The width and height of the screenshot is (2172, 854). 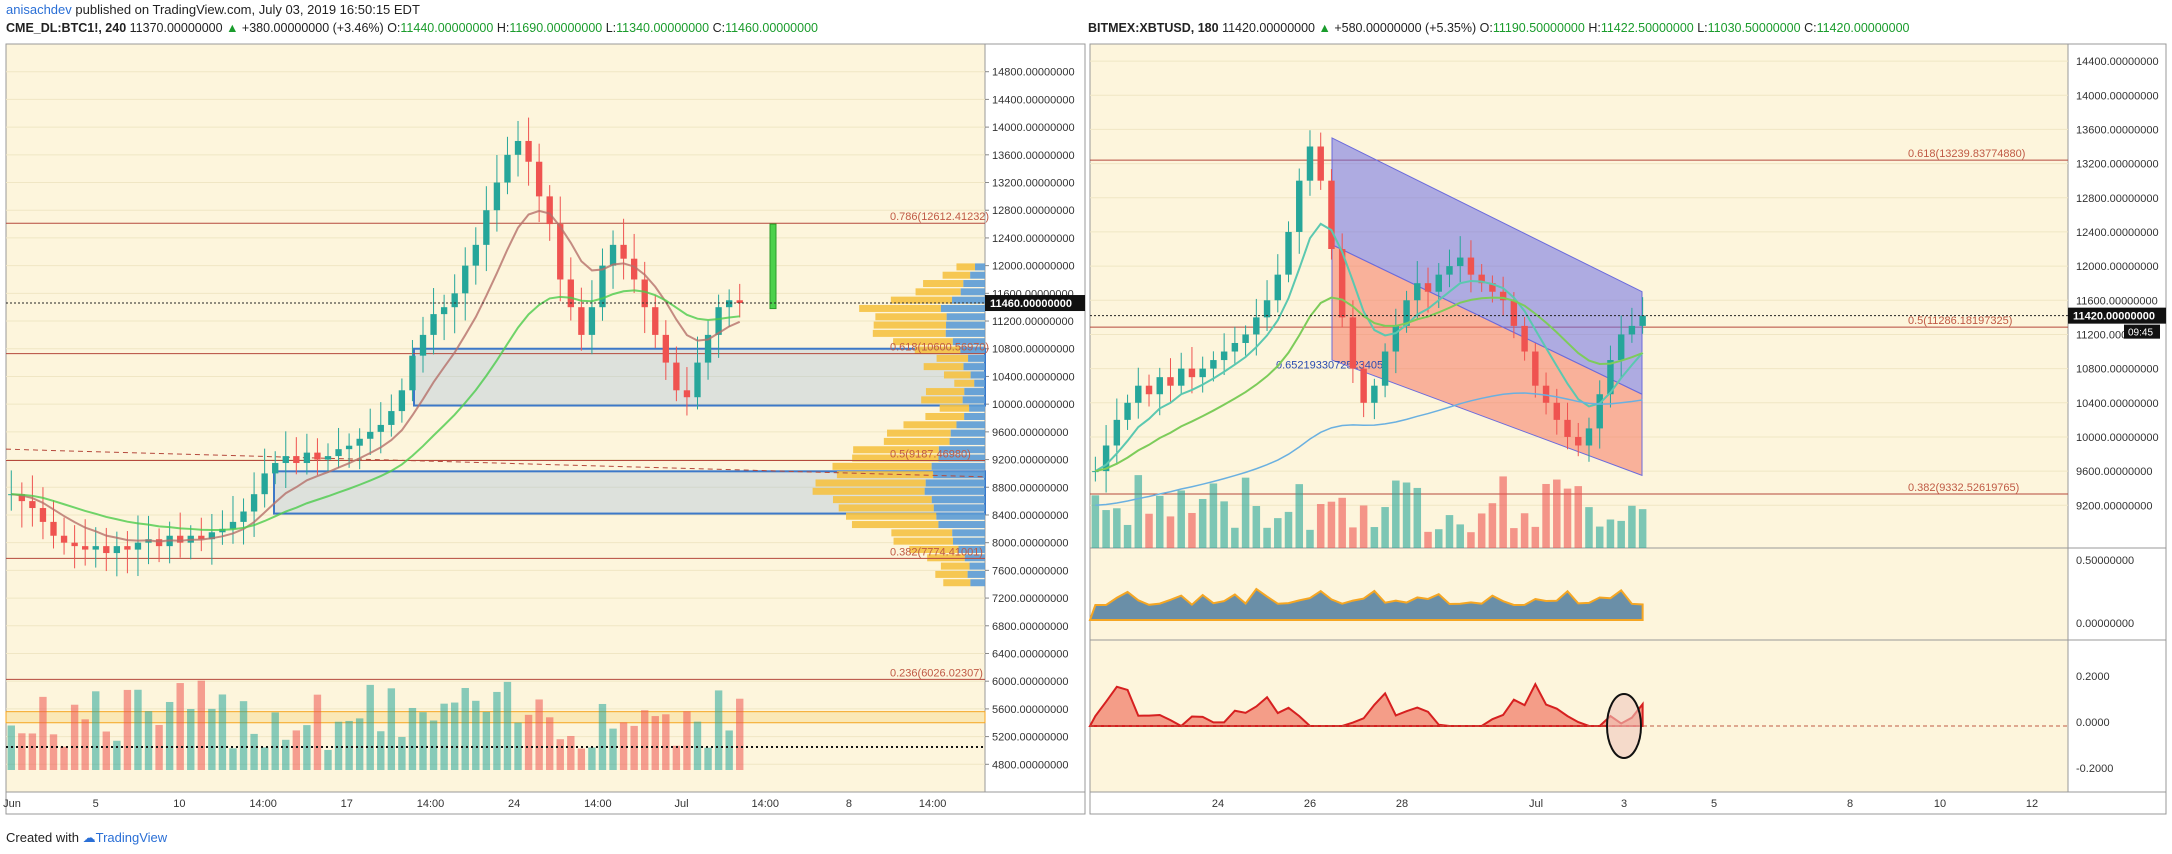 What do you see at coordinates (131, 837) in the screenshot?
I see `tradingview-brand: TradingView` at bounding box center [131, 837].